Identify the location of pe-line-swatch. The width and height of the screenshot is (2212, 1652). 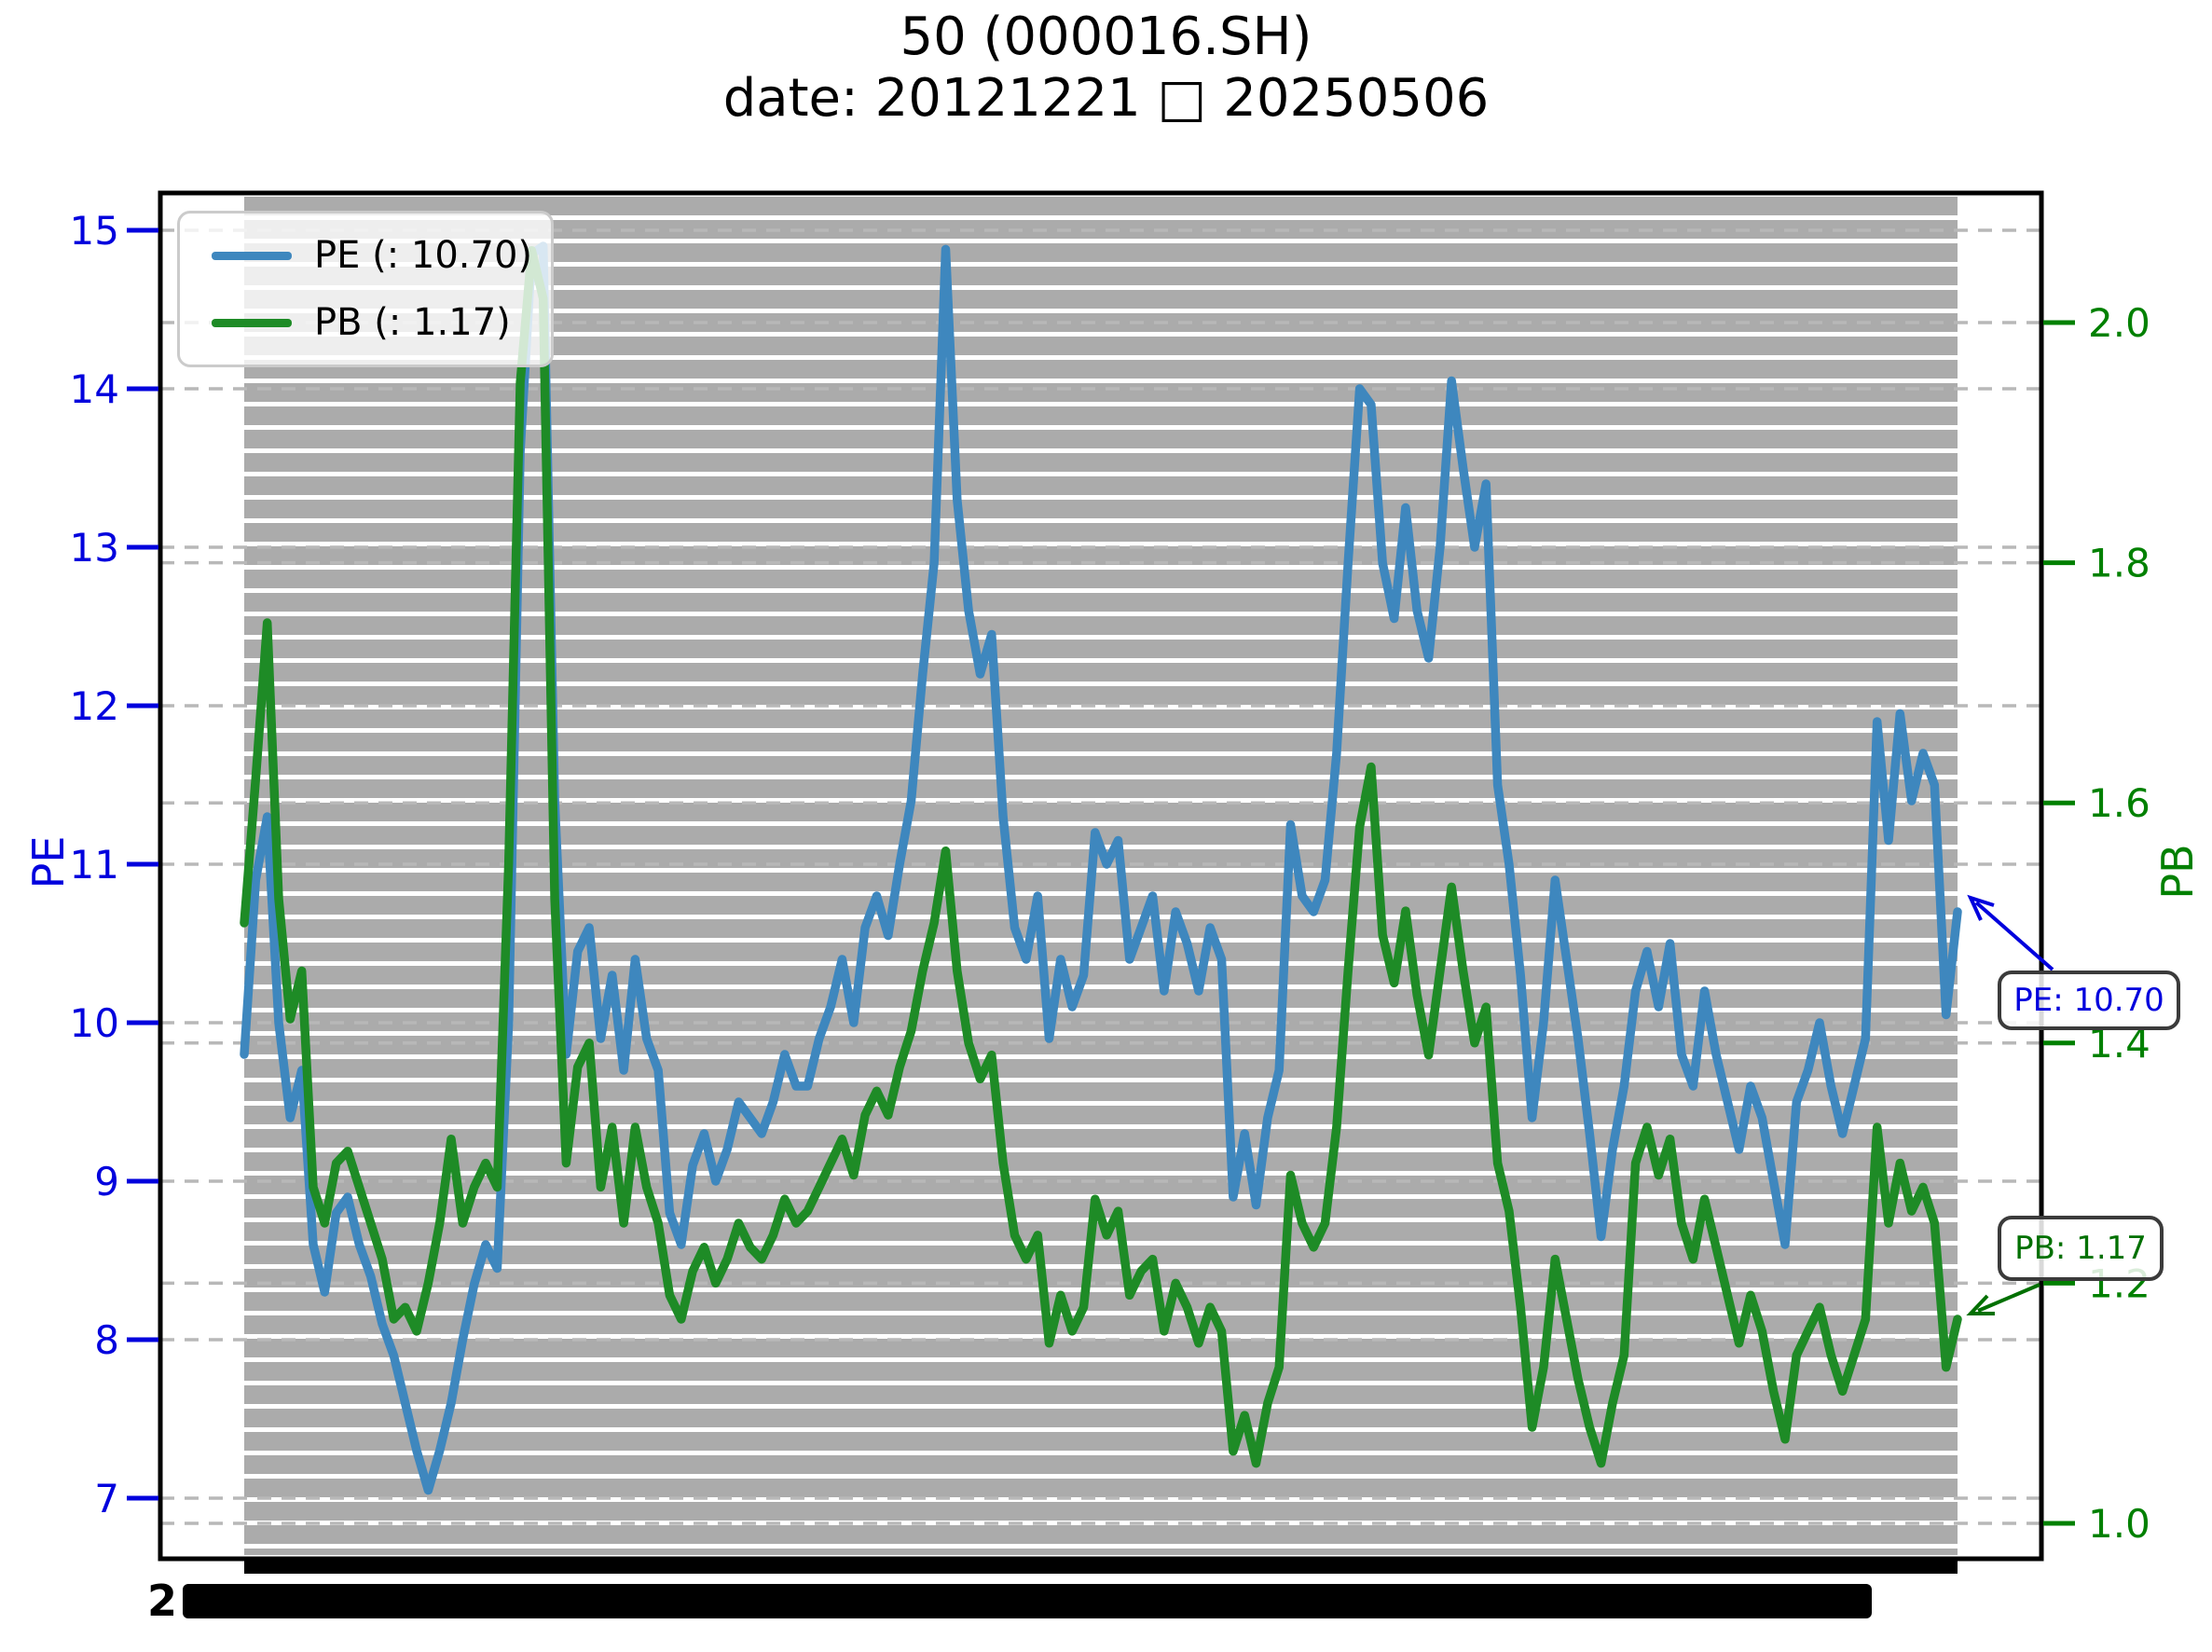
(252, 256).